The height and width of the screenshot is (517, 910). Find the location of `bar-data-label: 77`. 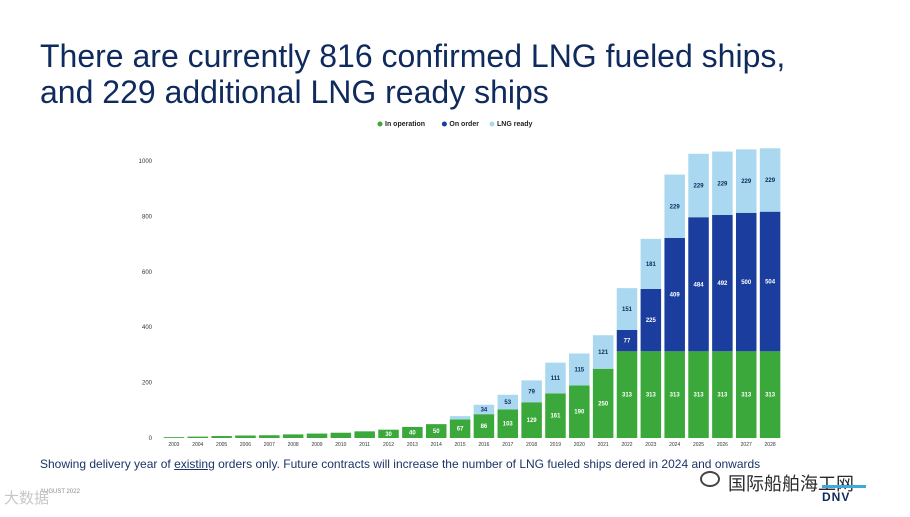

bar-data-label: 77 is located at coordinates (627, 342).